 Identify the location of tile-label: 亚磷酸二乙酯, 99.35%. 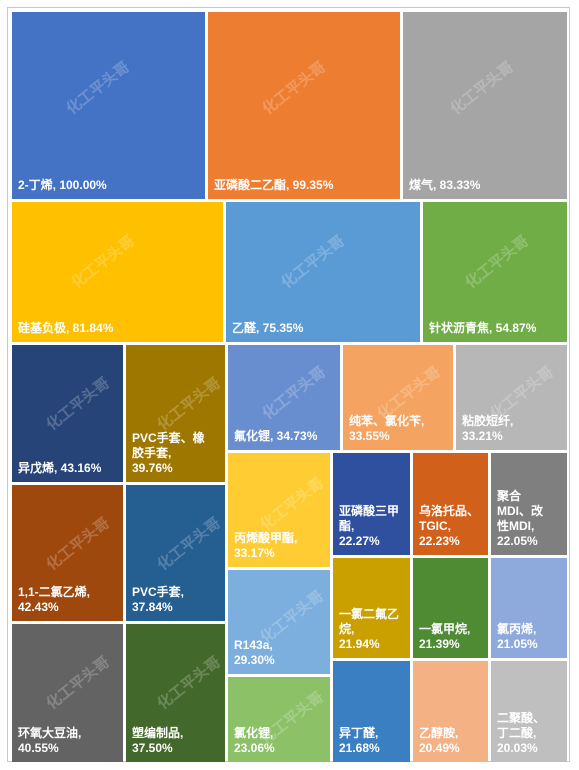
(274, 185).